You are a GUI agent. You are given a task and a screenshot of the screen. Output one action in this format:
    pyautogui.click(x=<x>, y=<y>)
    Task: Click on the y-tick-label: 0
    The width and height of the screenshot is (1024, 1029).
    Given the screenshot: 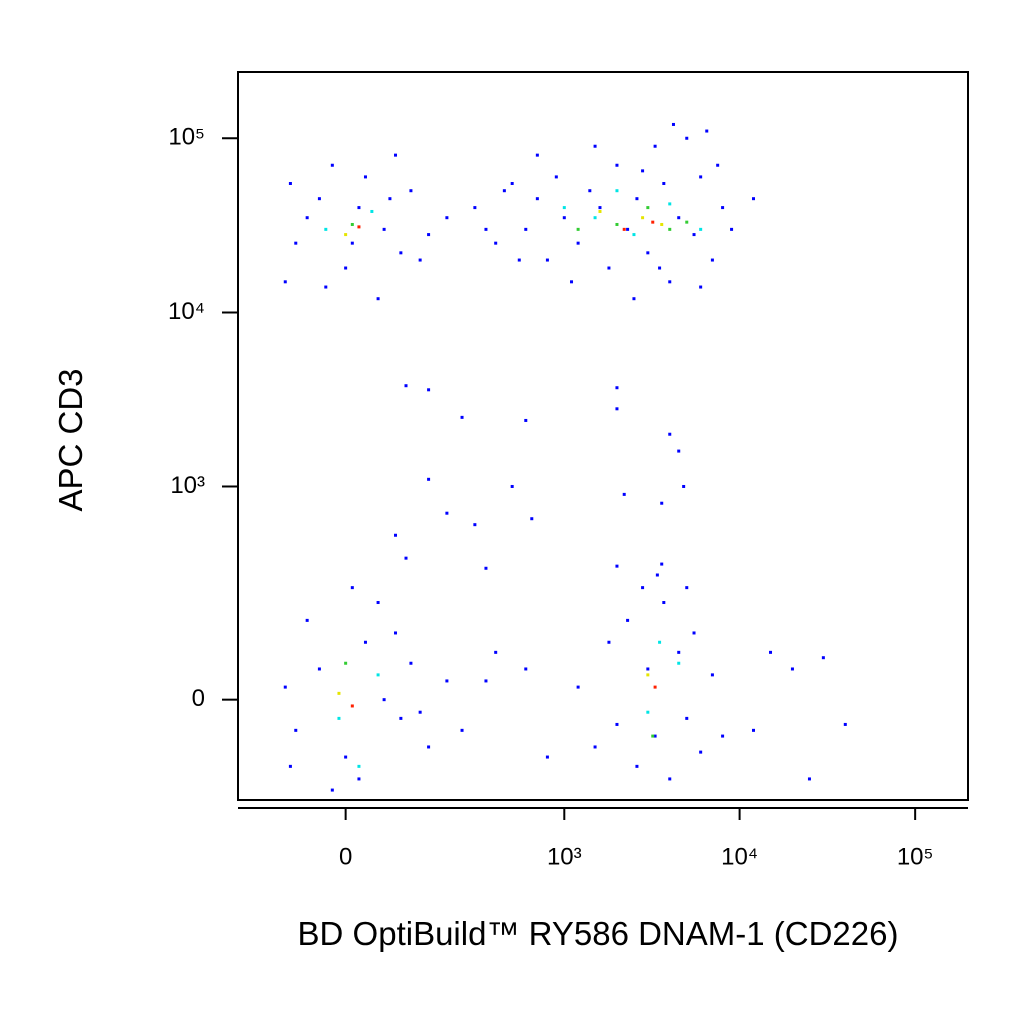 What is the action you would take?
    pyautogui.click(x=198, y=698)
    